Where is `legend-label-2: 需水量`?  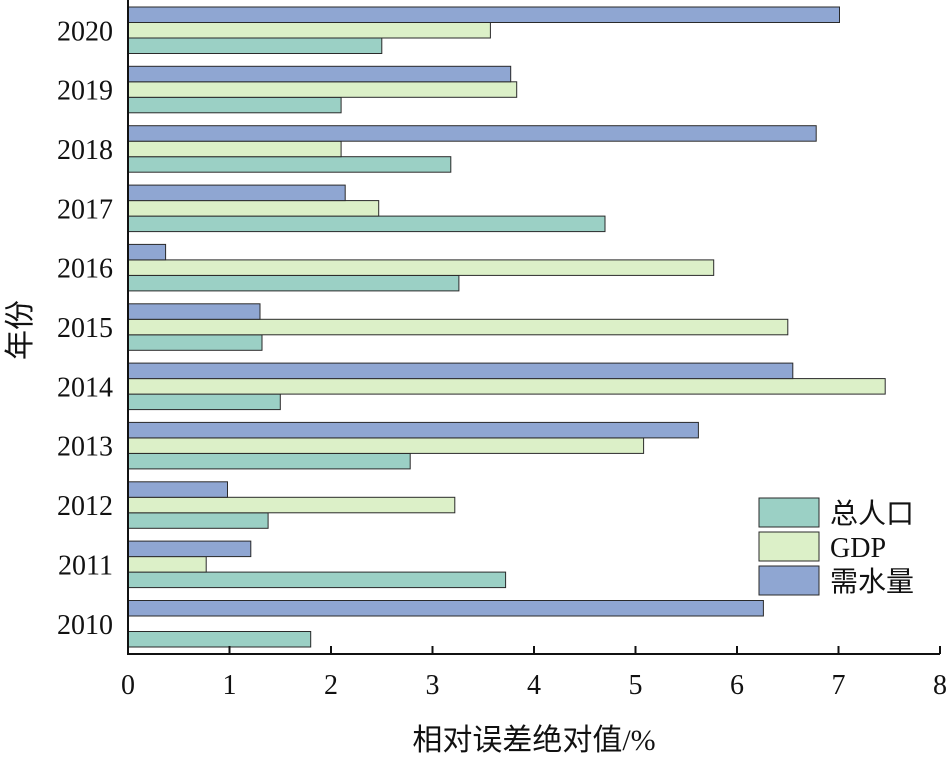
legend-label-2: 需水量 is located at coordinates (872, 582).